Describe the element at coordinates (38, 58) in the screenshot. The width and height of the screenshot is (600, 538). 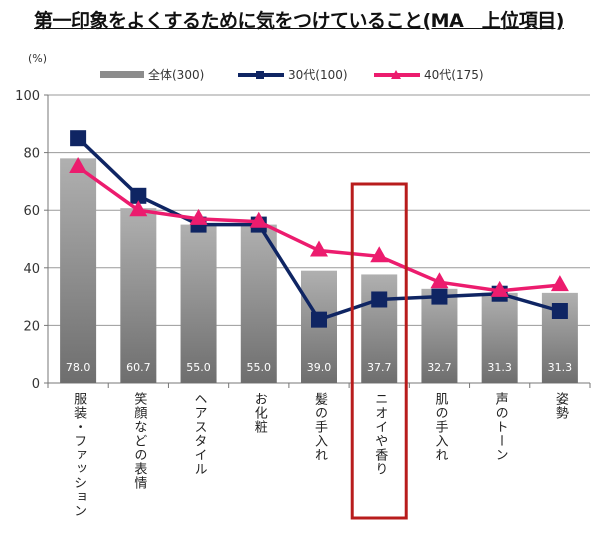
I see `y-axis-unit: (%)` at that location.